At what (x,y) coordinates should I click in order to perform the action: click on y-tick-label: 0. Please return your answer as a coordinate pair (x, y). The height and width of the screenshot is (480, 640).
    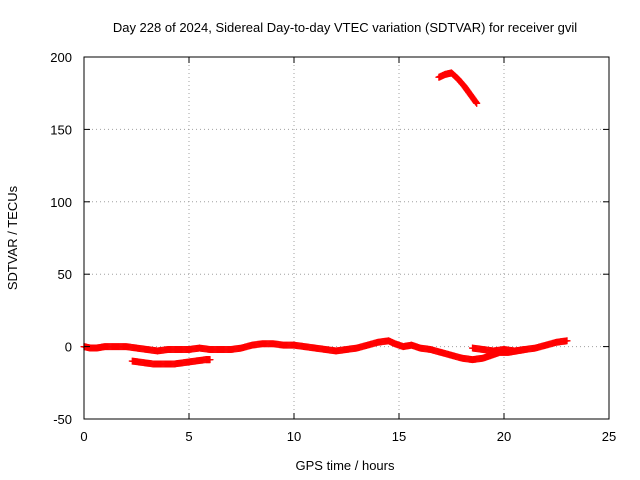
    Looking at the image, I should click on (68, 347).